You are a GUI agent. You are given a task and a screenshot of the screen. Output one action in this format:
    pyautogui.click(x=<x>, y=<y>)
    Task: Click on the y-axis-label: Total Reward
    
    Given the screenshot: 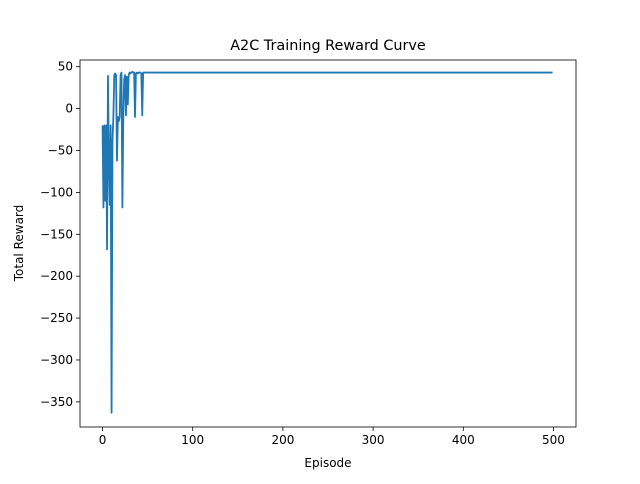 What is the action you would take?
    pyautogui.click(x=19, y=244)
    